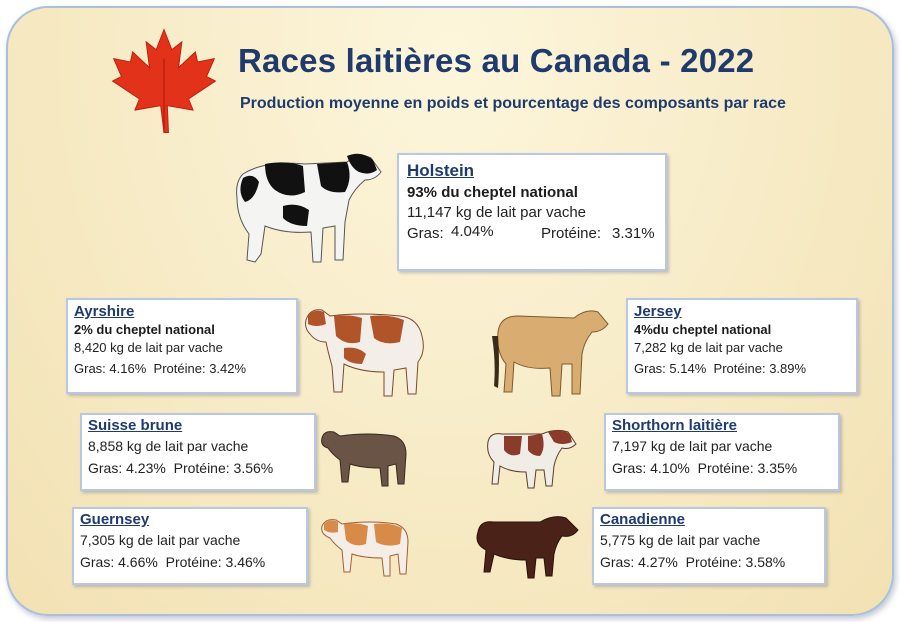  Describe the element at coordinates (228, 368) in the screenshot. I see `ayrshire-protein: 3.42%` at that location.